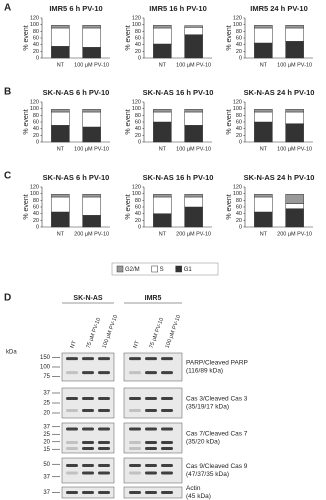 This screenshot has height=500, width=326. What do you see at coordinates (157, 333) in the screenshot?
I see `lane-label: 75 µM PV-10` at bounding box center [157, 333].